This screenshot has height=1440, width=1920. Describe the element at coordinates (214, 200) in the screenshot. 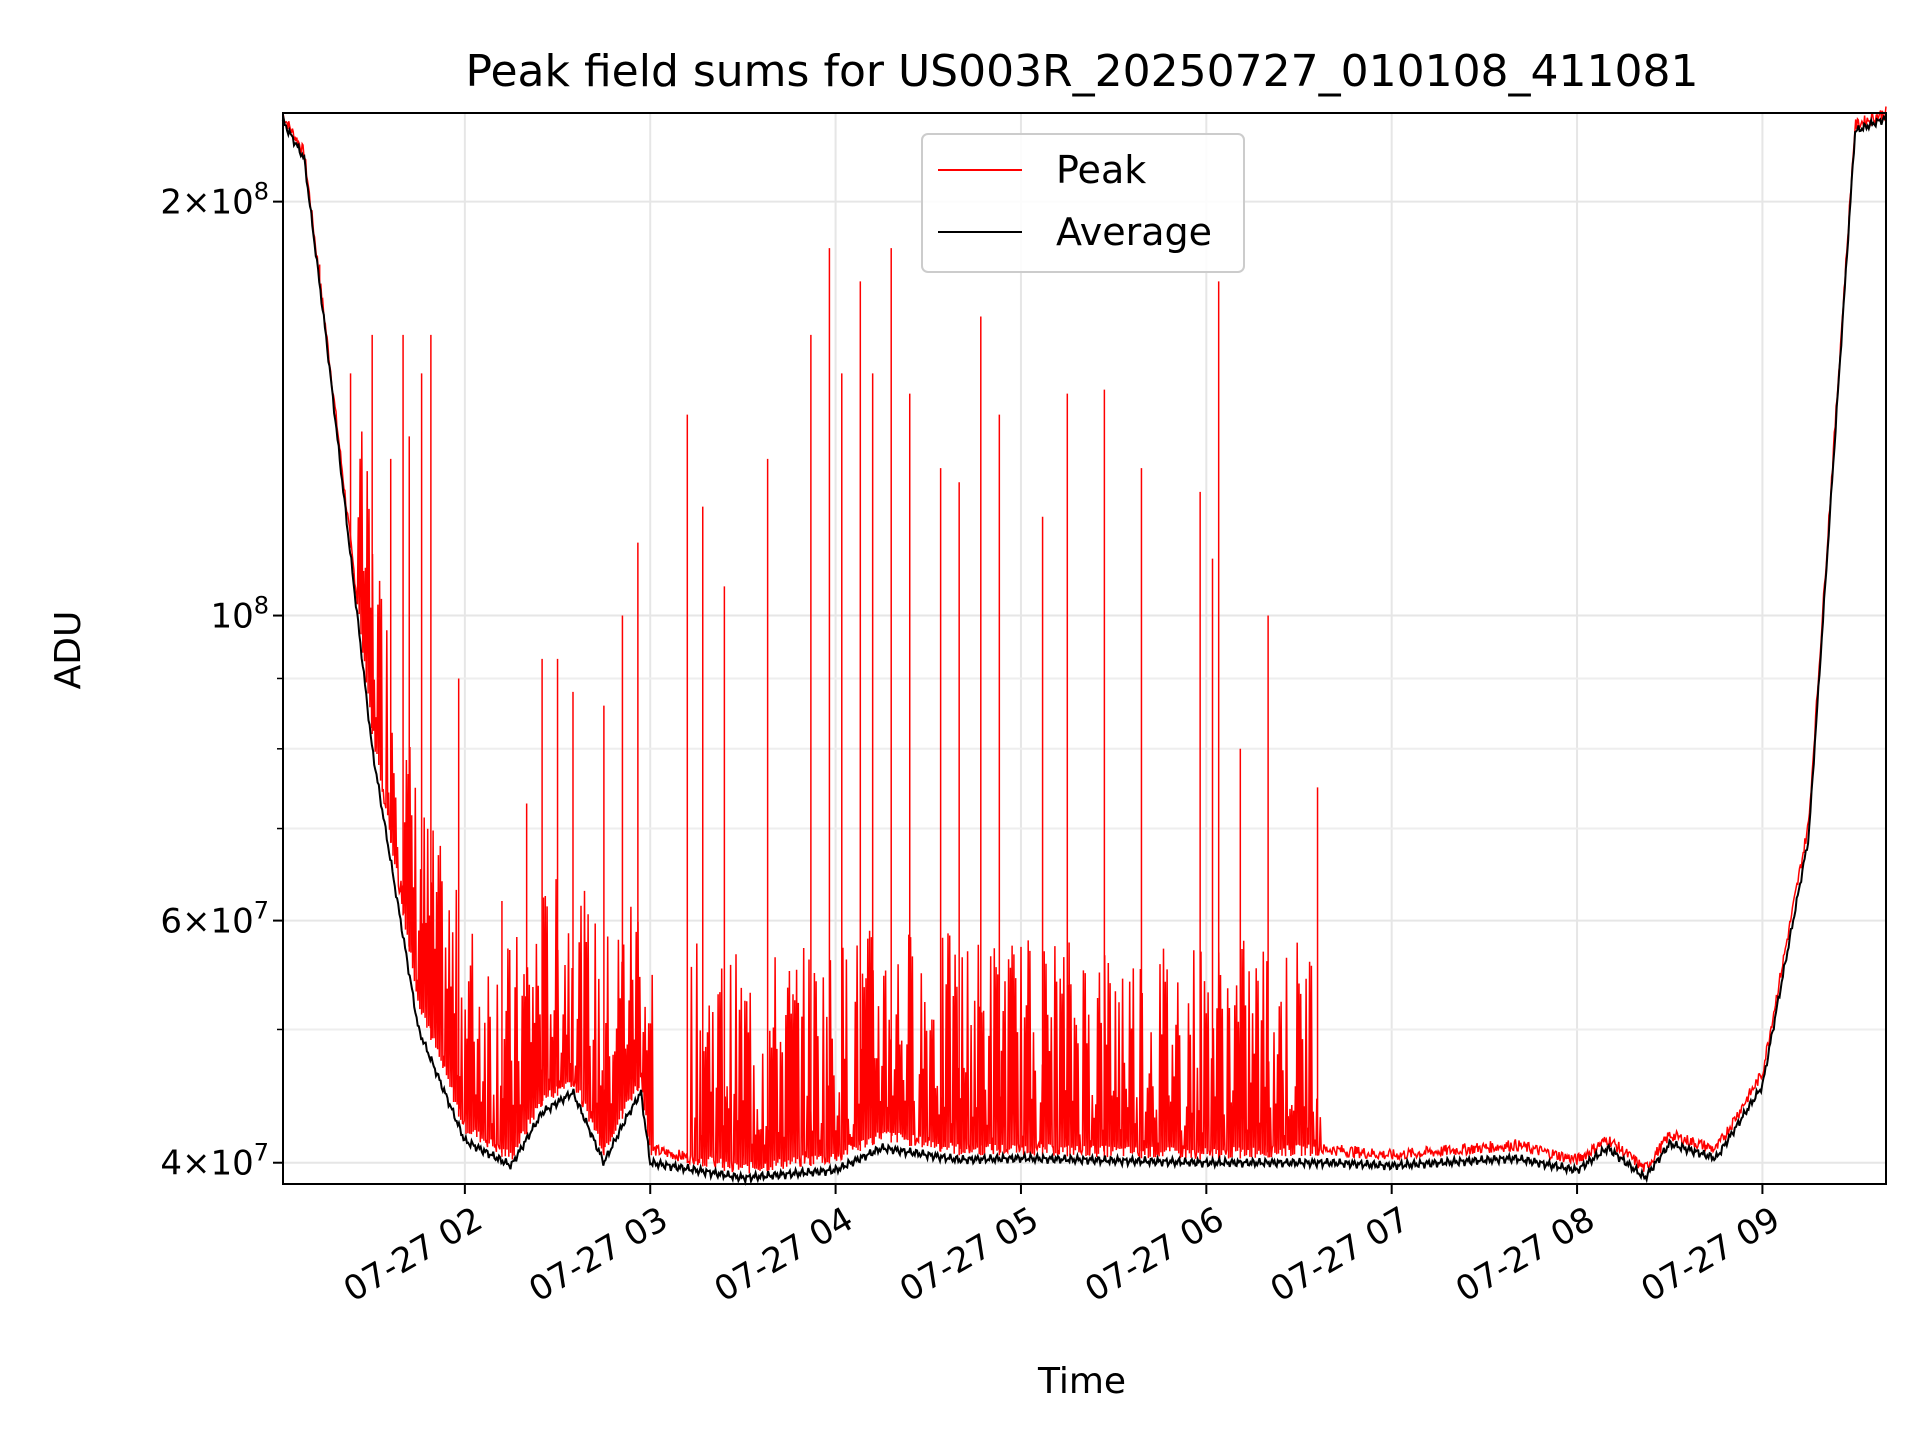

I see `y-tick-label: 2×108` at that location.